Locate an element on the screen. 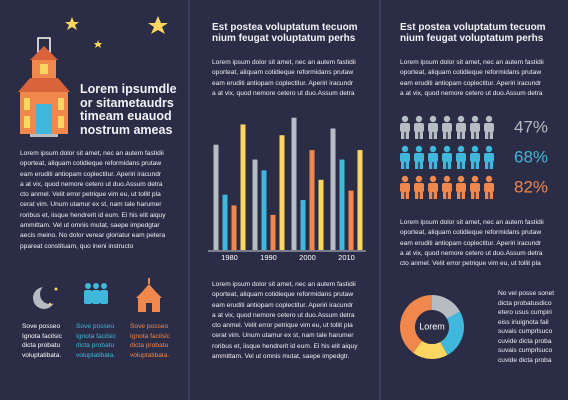  church-illustration is located at coordinates (44, 87).